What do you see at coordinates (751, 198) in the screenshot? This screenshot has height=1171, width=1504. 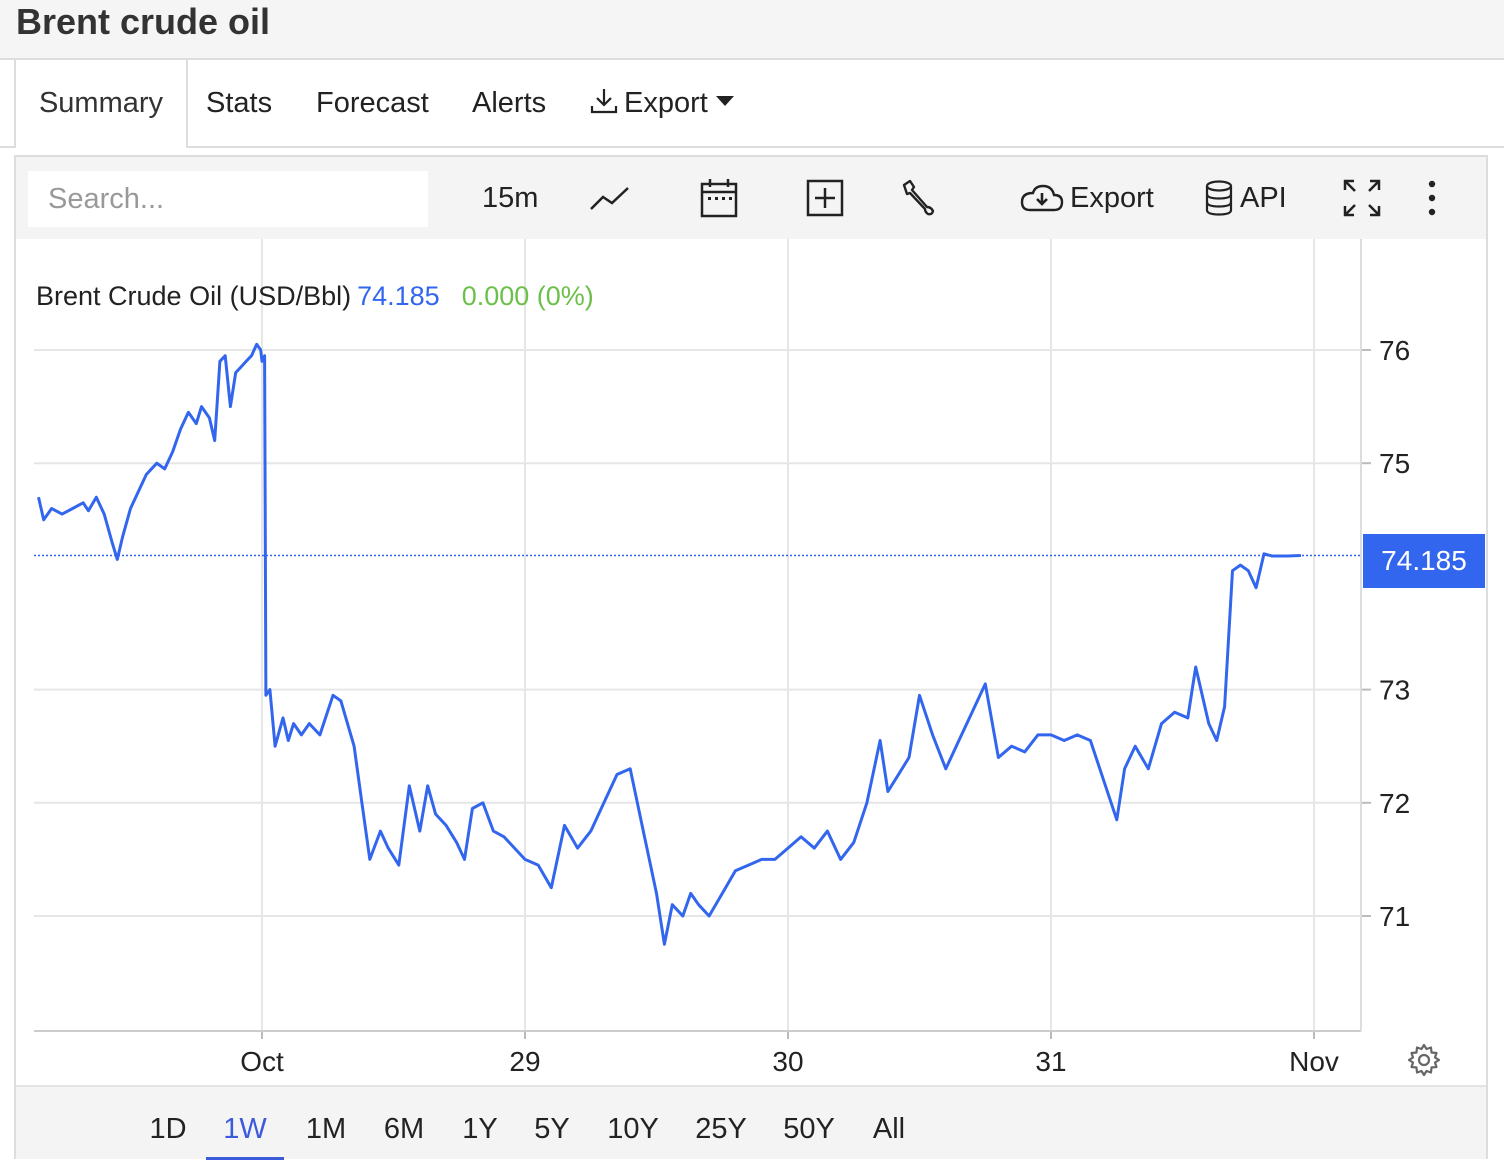 I see `chart-toolbar: 15m` at bounding box center [751, 198].